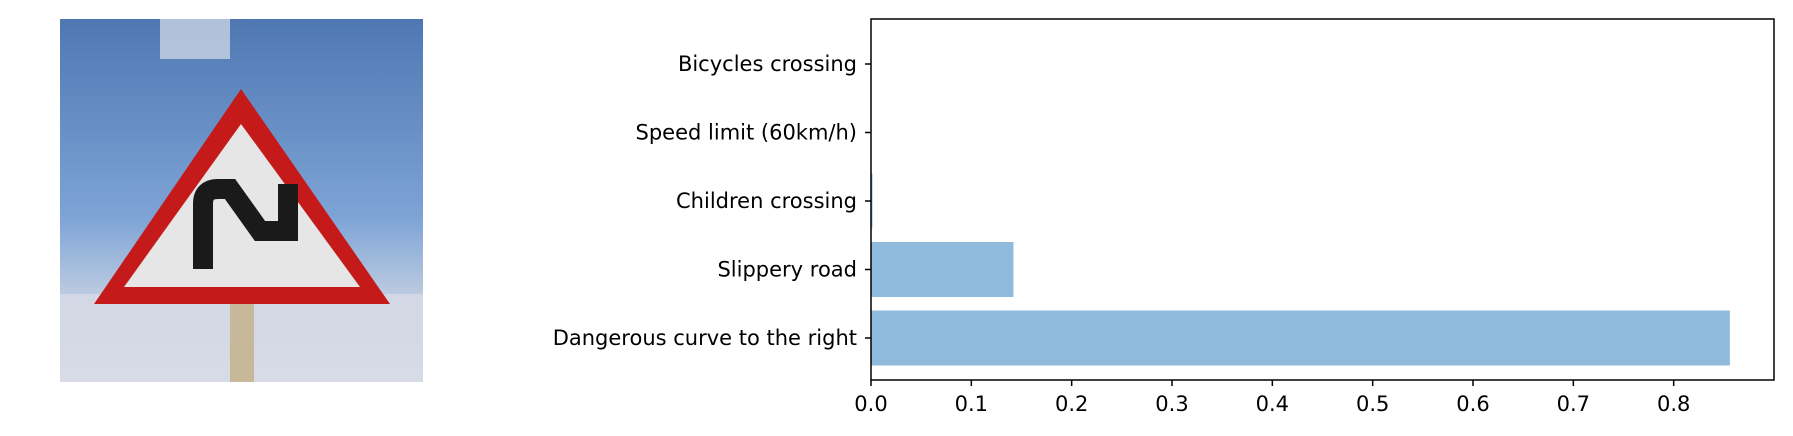  What do you see at coordinates (1372, 404) in the screenshot?
I see `x-tick-label: 0.5` at bounding box center [1372, 404].